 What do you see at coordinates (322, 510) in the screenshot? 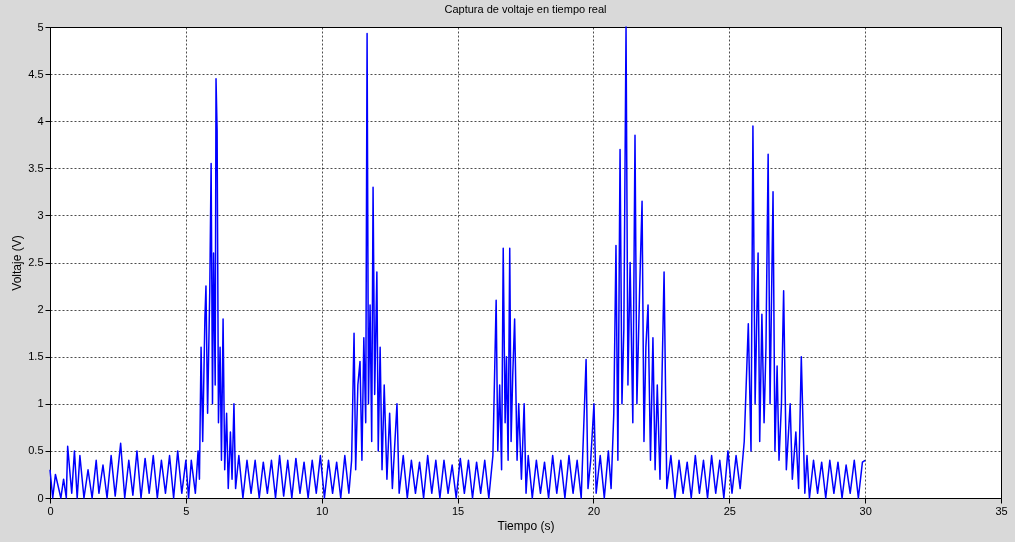
I see `x-tick-label: 10` at bounding box center [322, 510].